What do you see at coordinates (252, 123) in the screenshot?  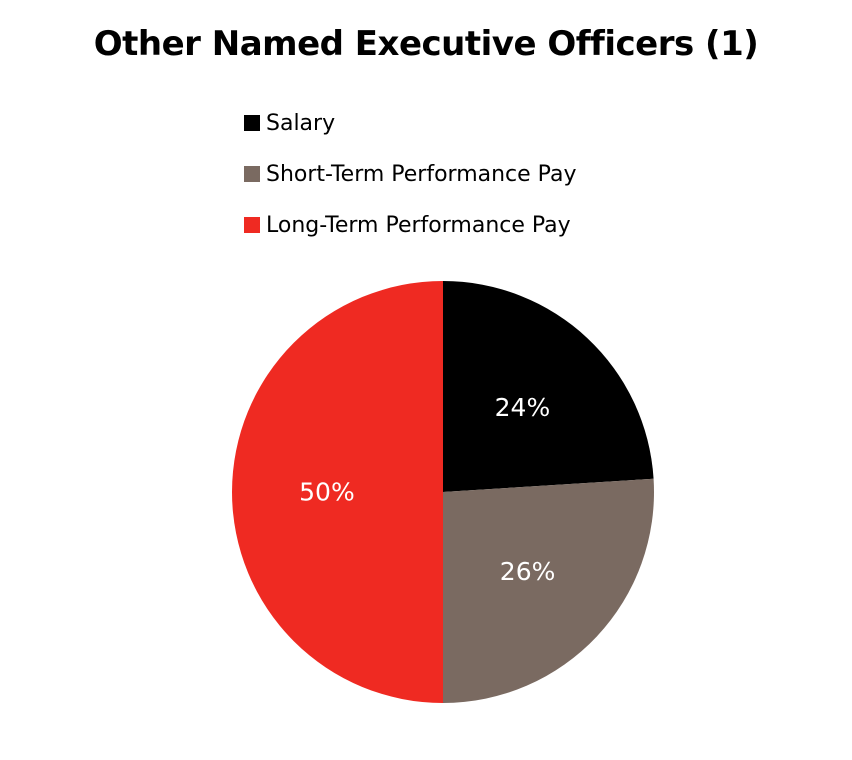 I see `legend-swatch-salary` at bounding box center [252, 123].